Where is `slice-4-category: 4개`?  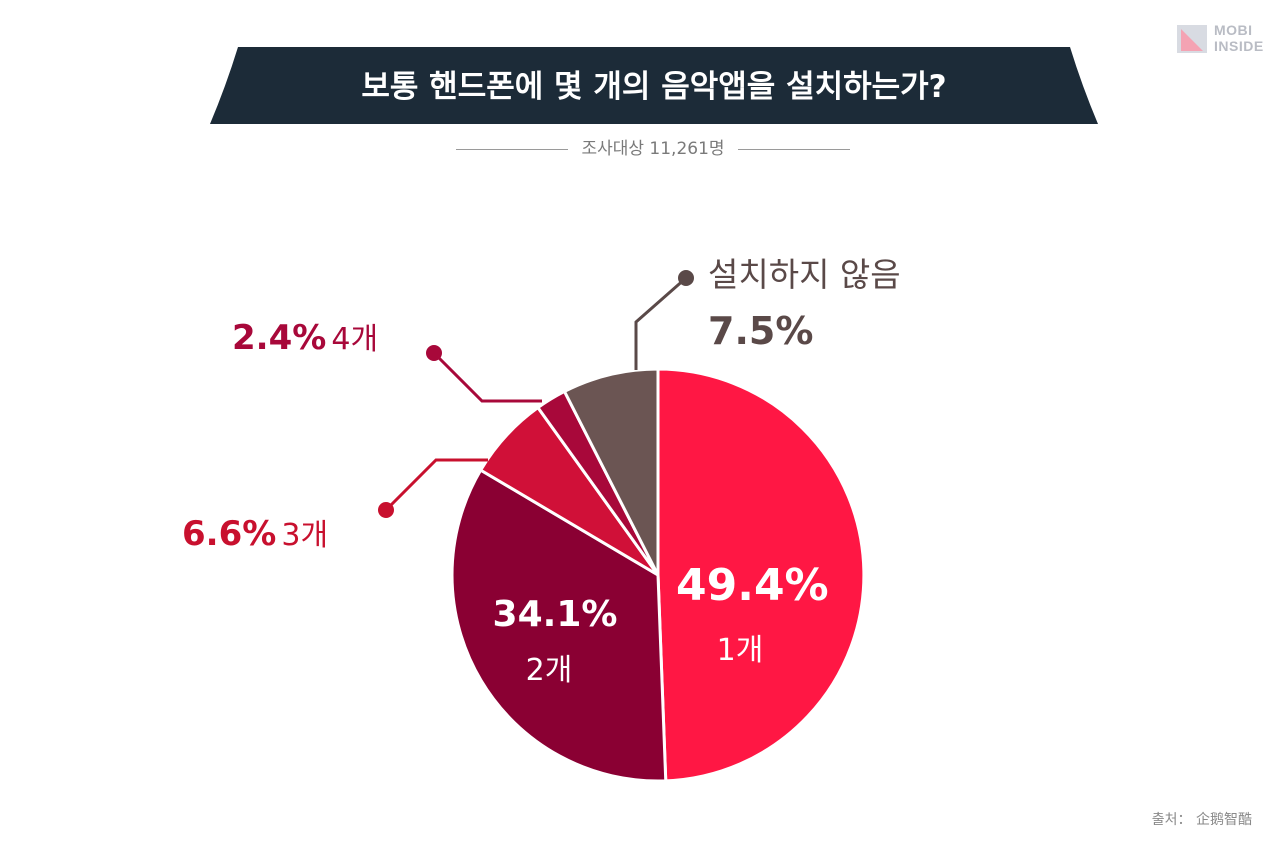 slice-4-category: 4개 is located at coordinates (355, 339).